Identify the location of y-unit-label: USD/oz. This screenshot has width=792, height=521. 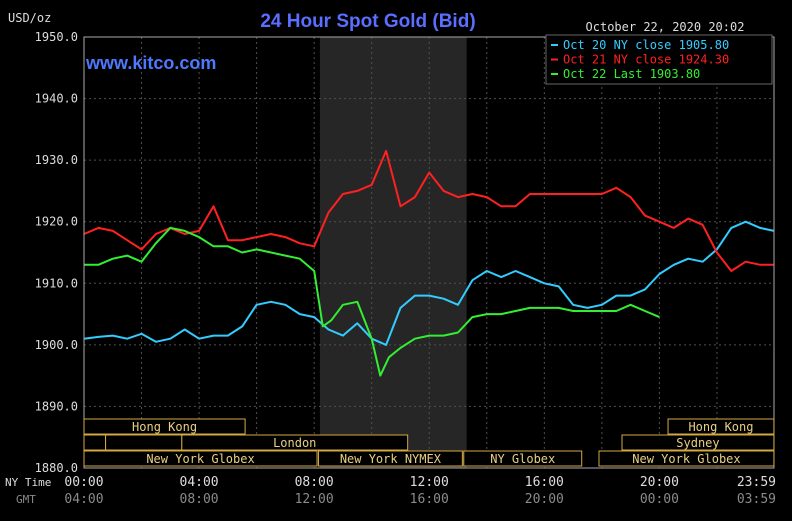
(29, 18).